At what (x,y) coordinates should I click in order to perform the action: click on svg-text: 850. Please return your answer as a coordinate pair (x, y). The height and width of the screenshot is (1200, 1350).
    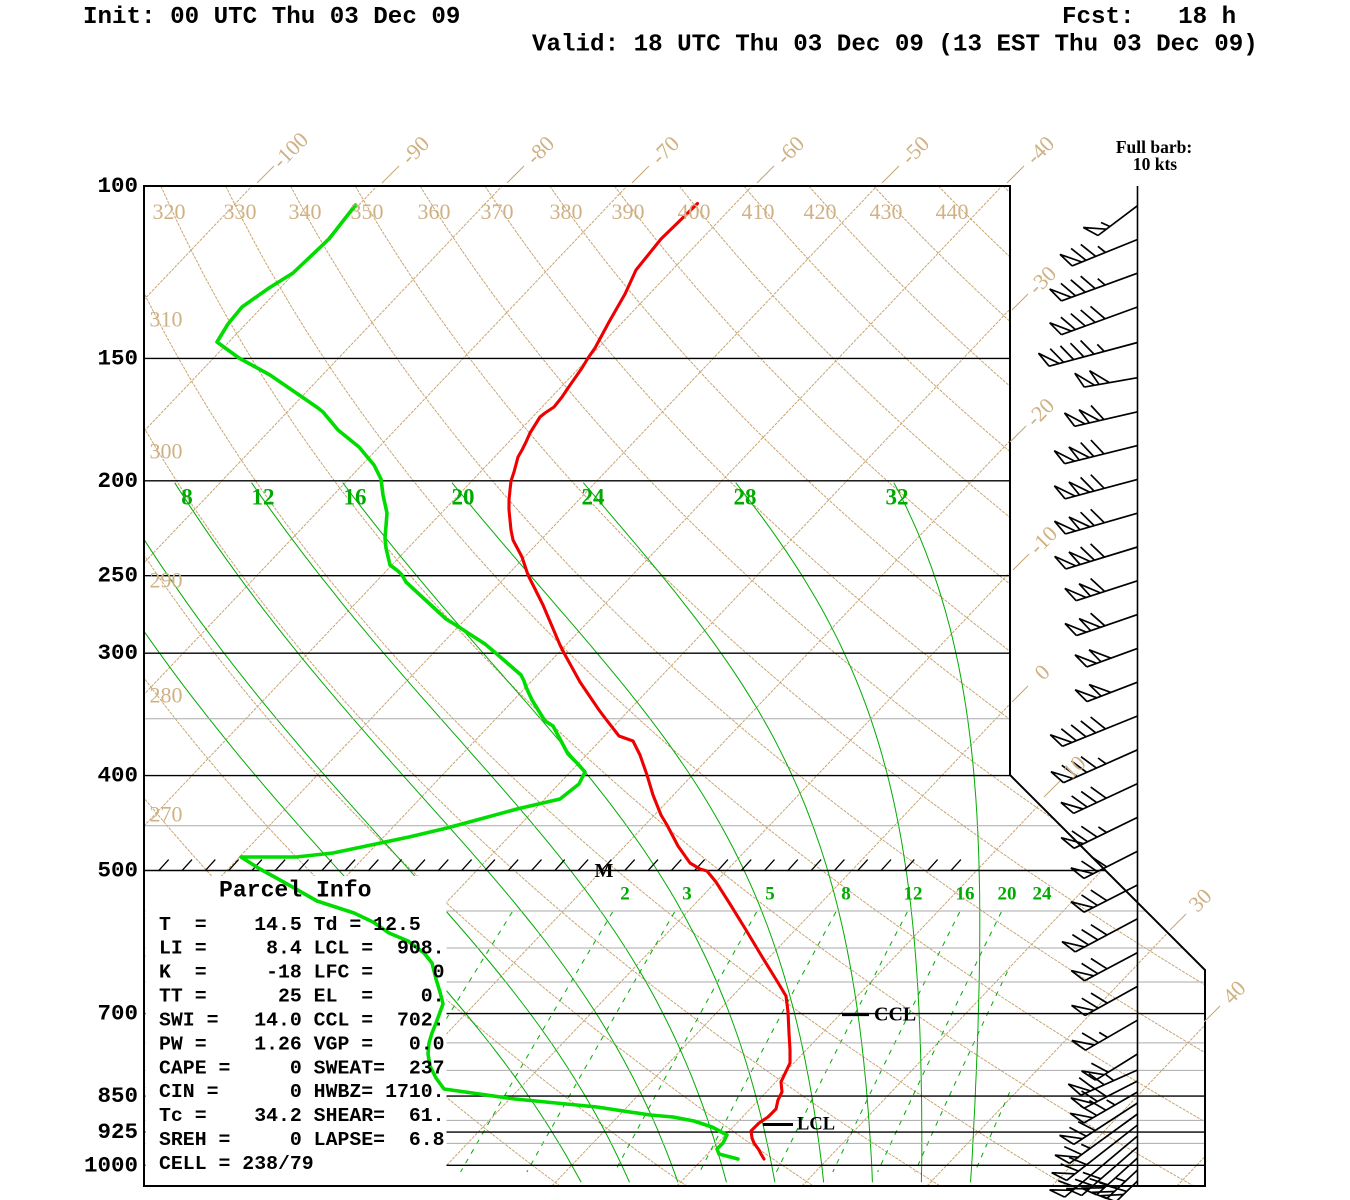
    Looking at the image, I should click on (117, 1096).